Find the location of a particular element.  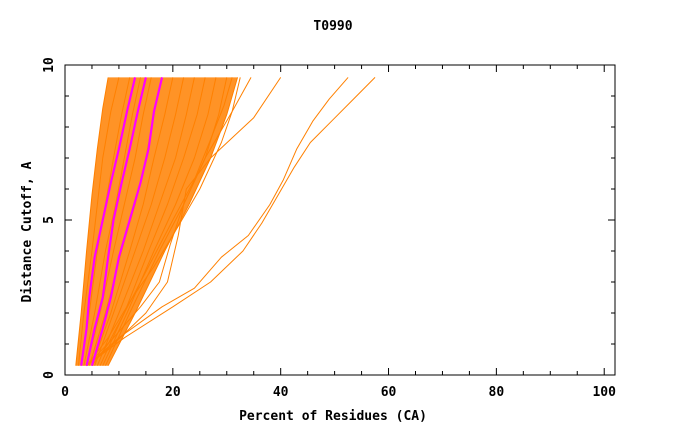

y-axis-title: Distance Cutoff, A is located at coordinates (27, 231).